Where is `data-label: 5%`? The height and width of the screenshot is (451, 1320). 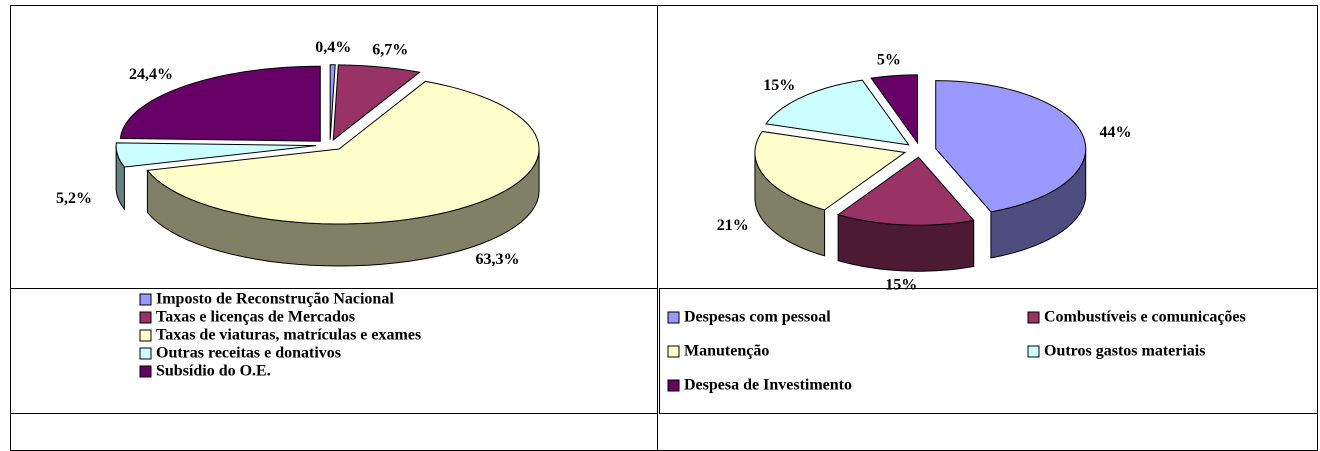 data-label: 5% is located at coordinates (889, 60).